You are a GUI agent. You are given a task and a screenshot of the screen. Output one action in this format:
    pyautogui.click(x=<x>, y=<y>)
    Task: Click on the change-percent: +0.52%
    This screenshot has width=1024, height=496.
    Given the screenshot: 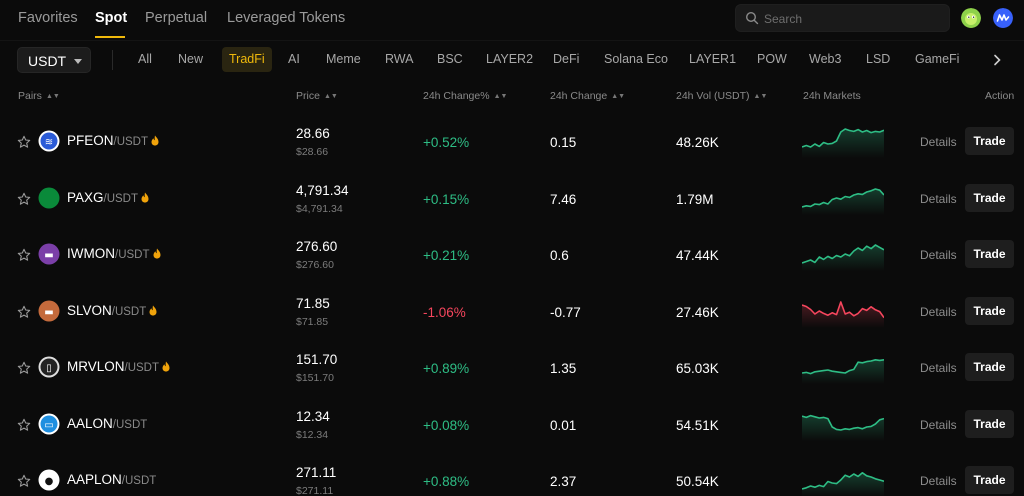 What is the action you would take?
    pyautogui.click(x=446, y=142)
    